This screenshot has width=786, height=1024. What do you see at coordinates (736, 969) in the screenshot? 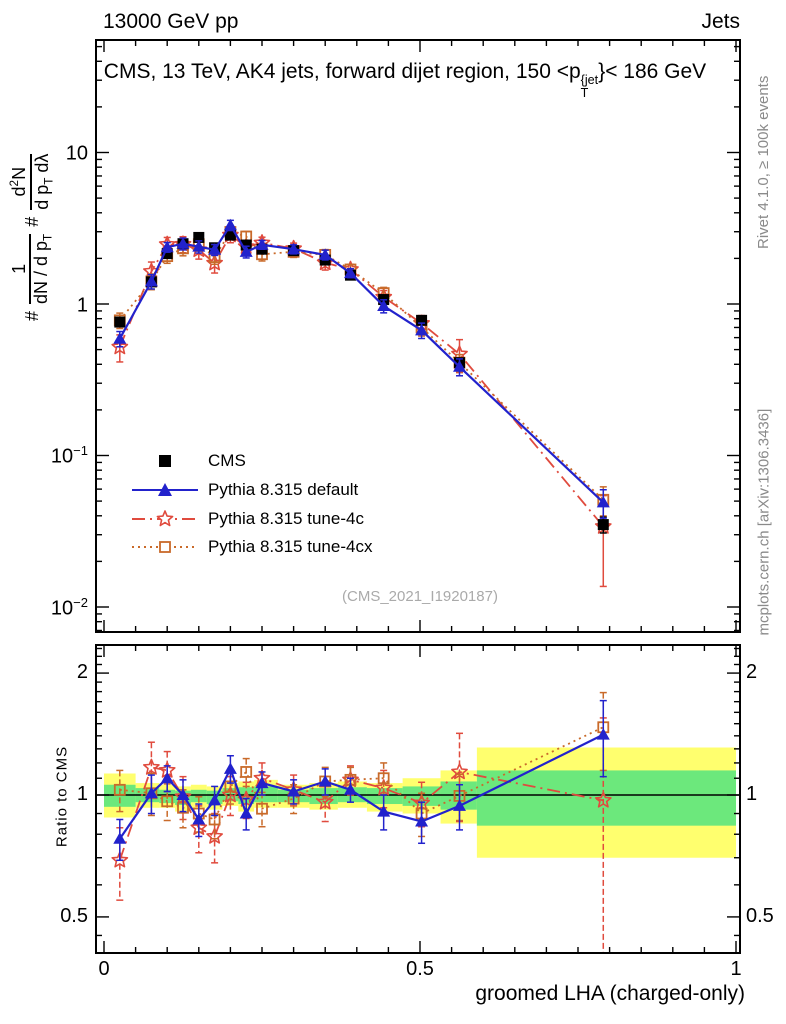
I see `xtick-1: 1` at bounding box center [736, 969].